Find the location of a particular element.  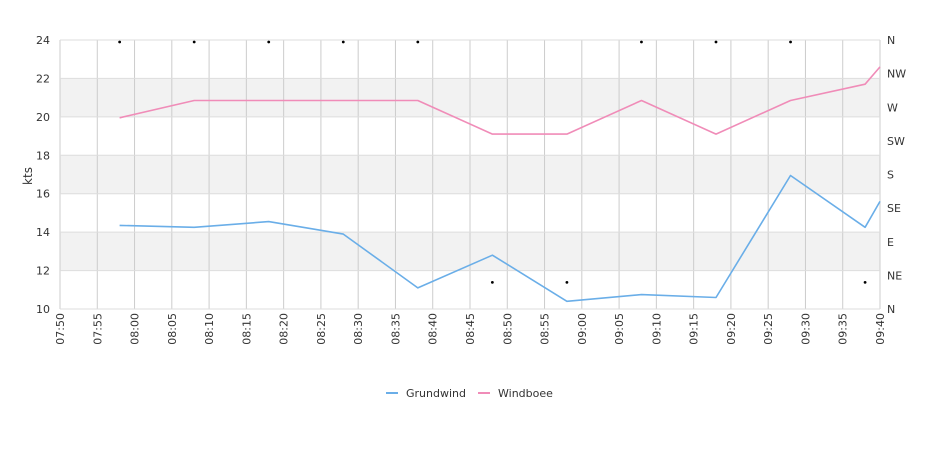

x-tick-label: 09:25 is located at coordinates (768, 329).